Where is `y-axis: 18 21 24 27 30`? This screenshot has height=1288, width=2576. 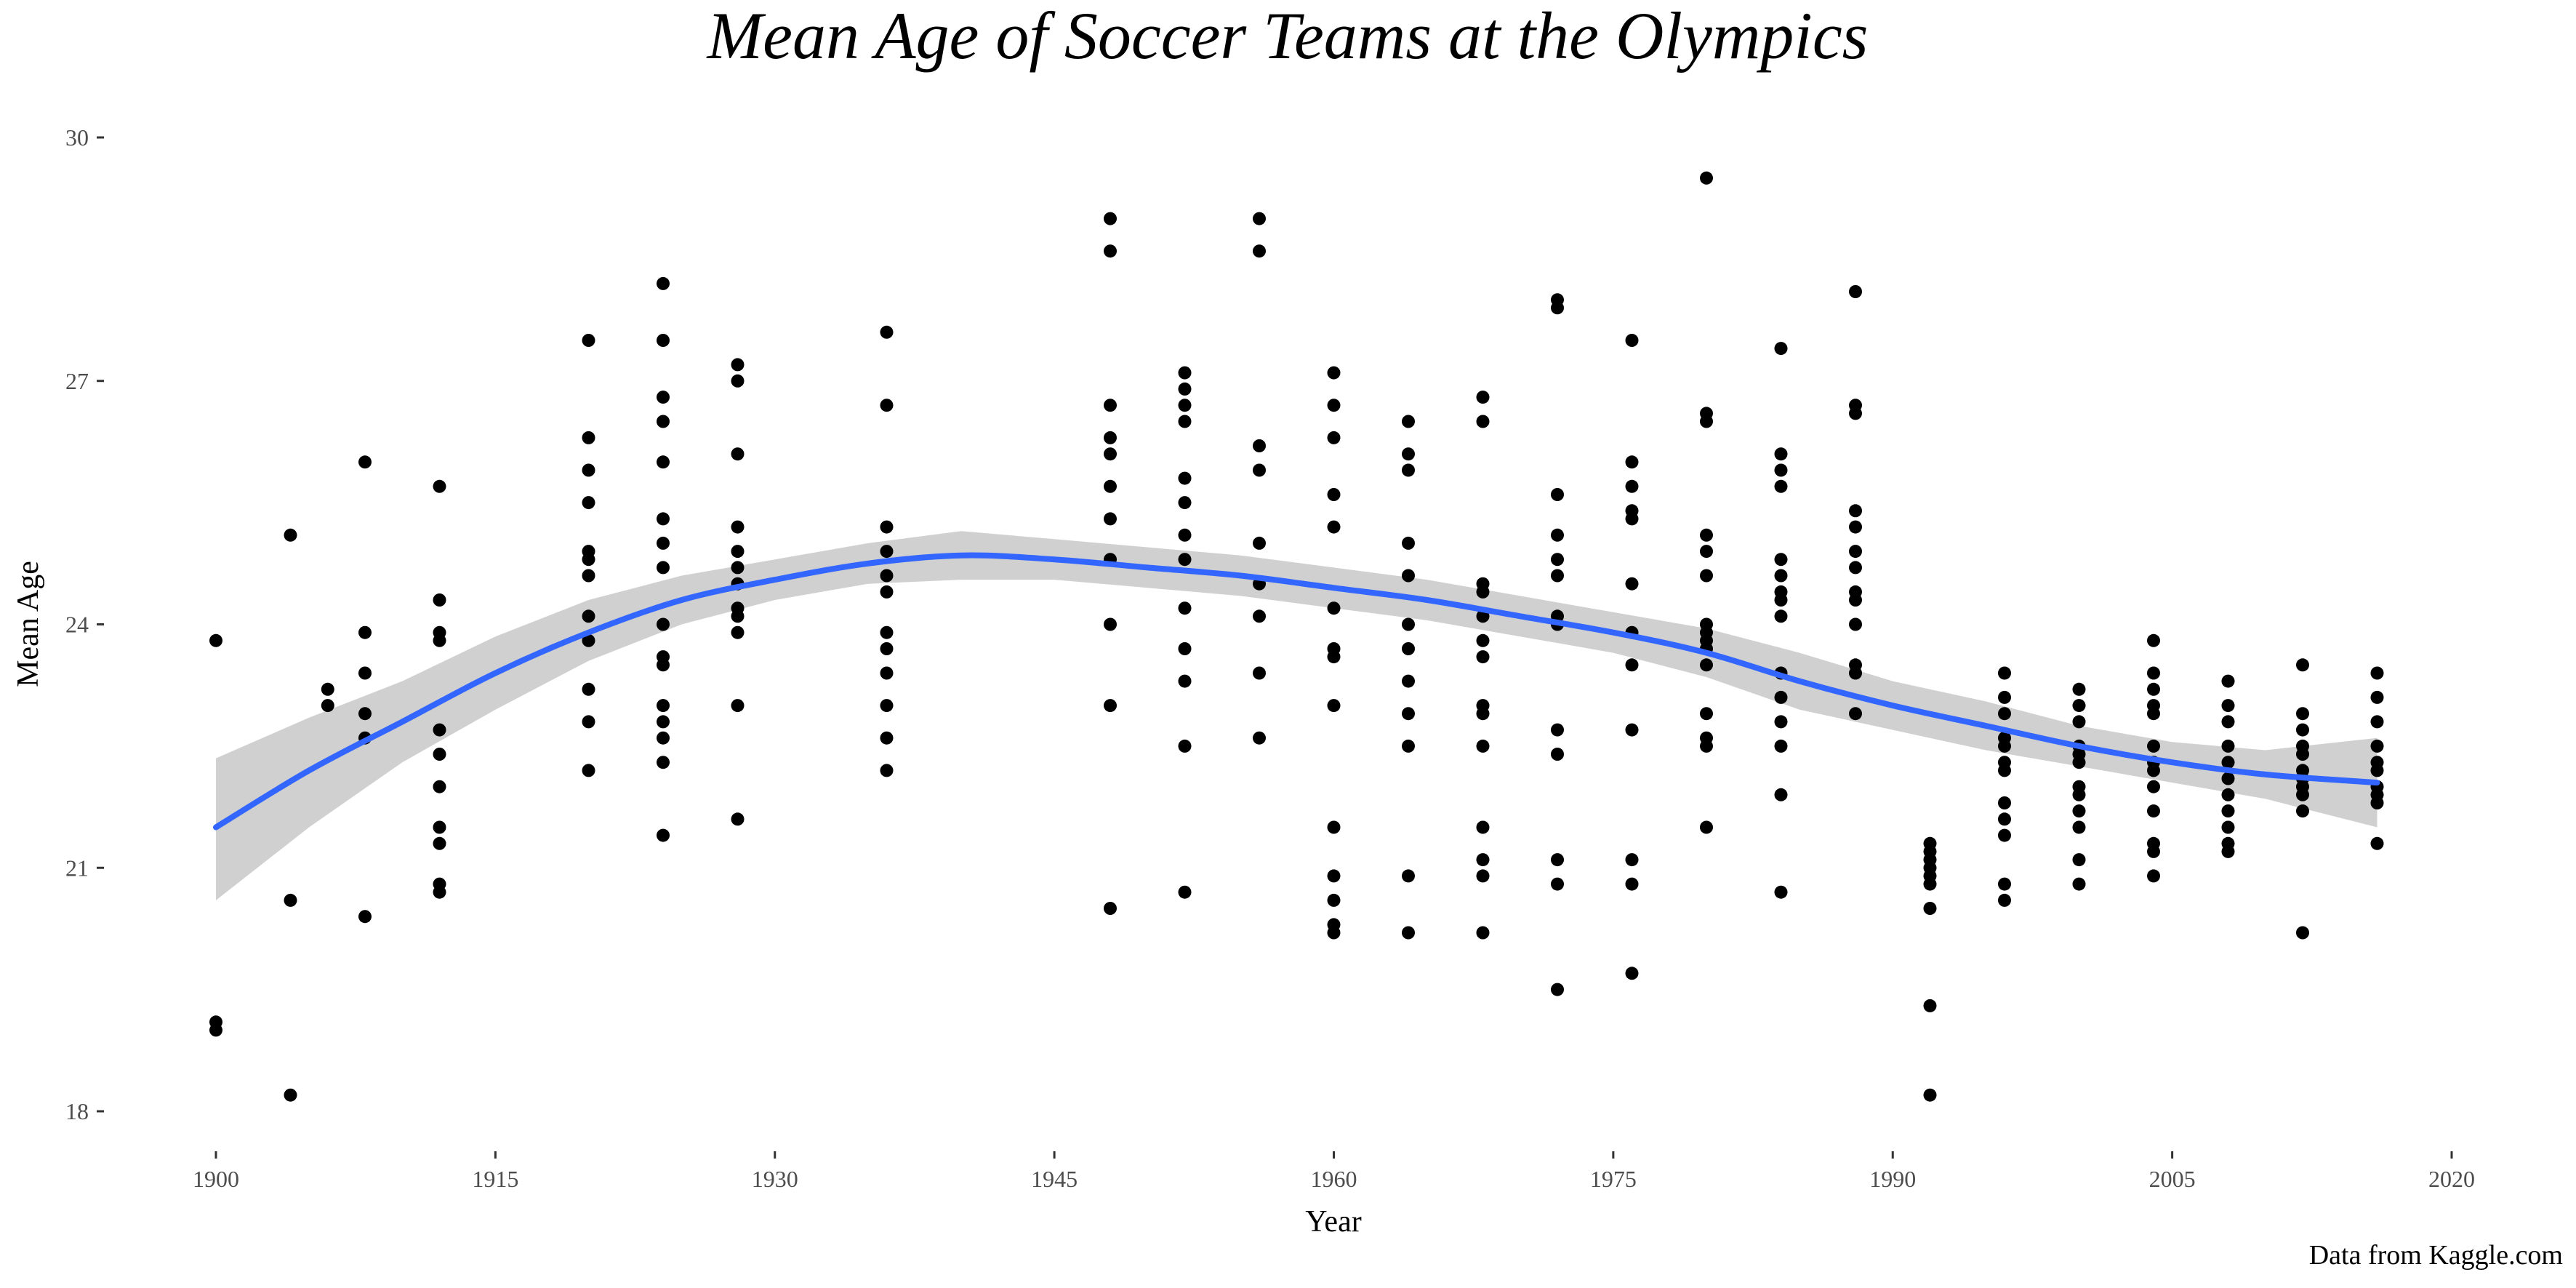 y-axis: 18 21 24 27 30 is located at coordinates (84, 624).